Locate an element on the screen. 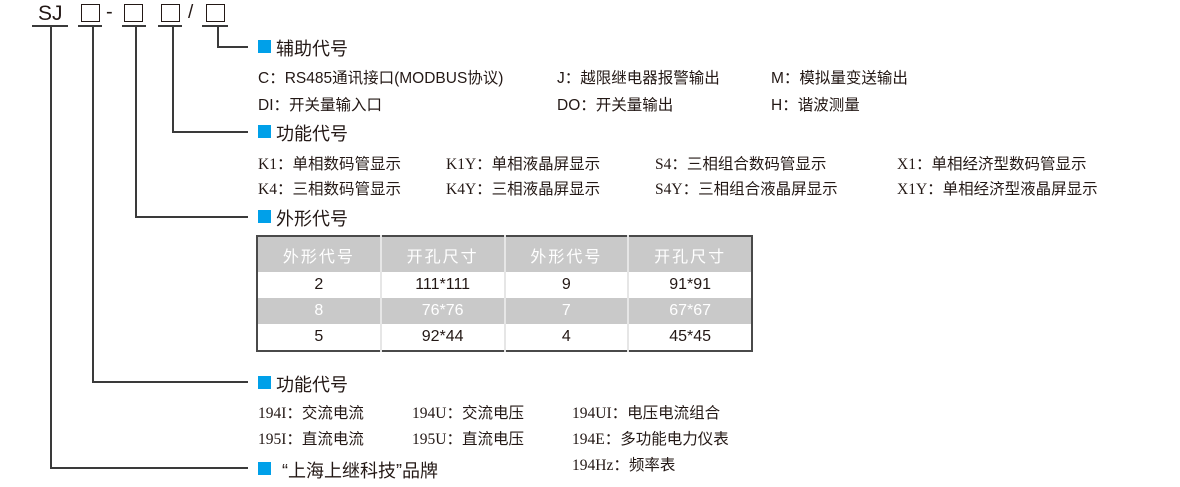 The width and height of the screenshot is (1180, 487). display-item: K1Y：单相液晶屏显示 is located at coordinates (523, 164).